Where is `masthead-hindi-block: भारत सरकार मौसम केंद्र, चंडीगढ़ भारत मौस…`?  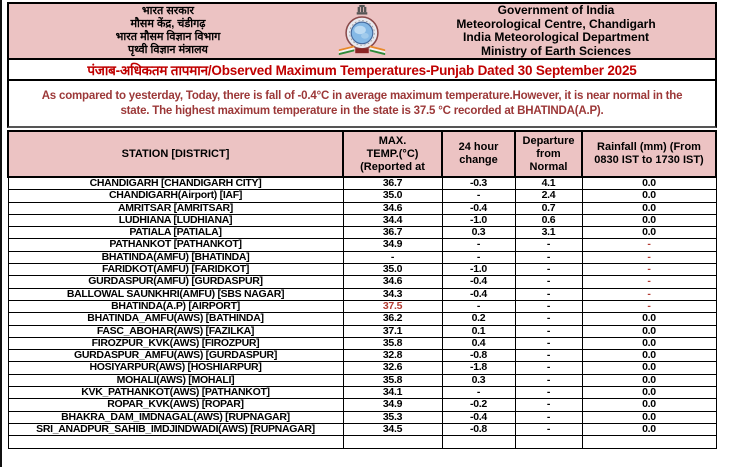 masthead-hindi-block: भारत सरकार मौसम केंद्र, चंडीगढ़ भारत मौस… is located at coordinates (168, 31).